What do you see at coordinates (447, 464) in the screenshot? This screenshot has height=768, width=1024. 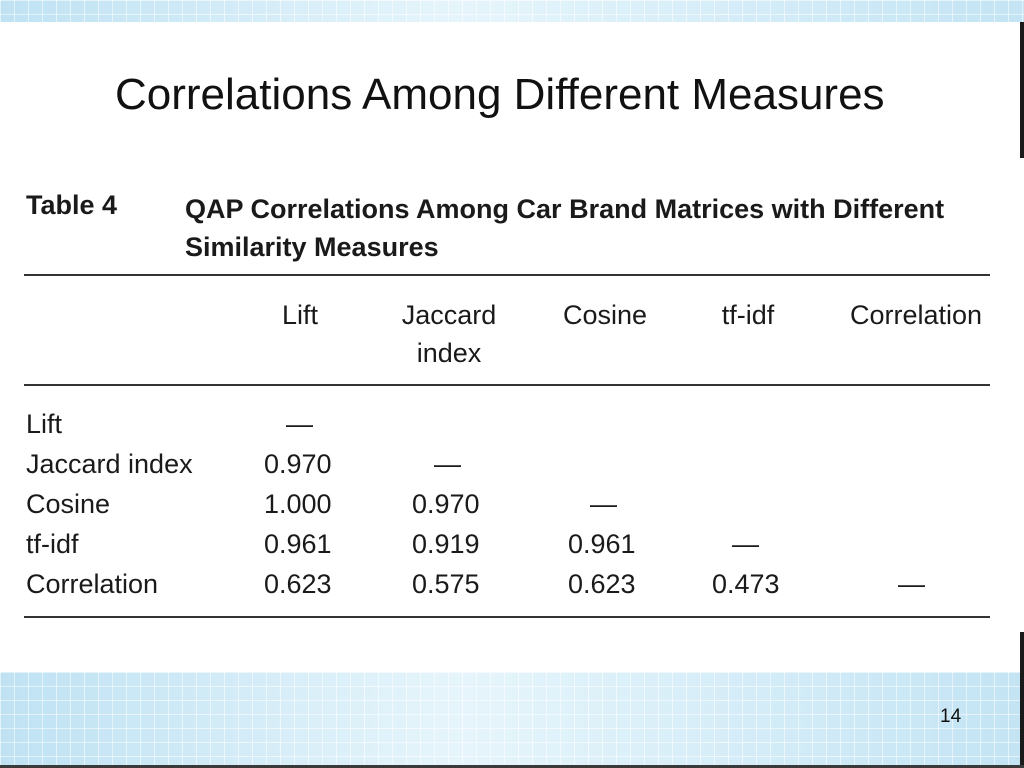 I see `cell-jaccard-jaccard: —` at bounding box center [447, 464].